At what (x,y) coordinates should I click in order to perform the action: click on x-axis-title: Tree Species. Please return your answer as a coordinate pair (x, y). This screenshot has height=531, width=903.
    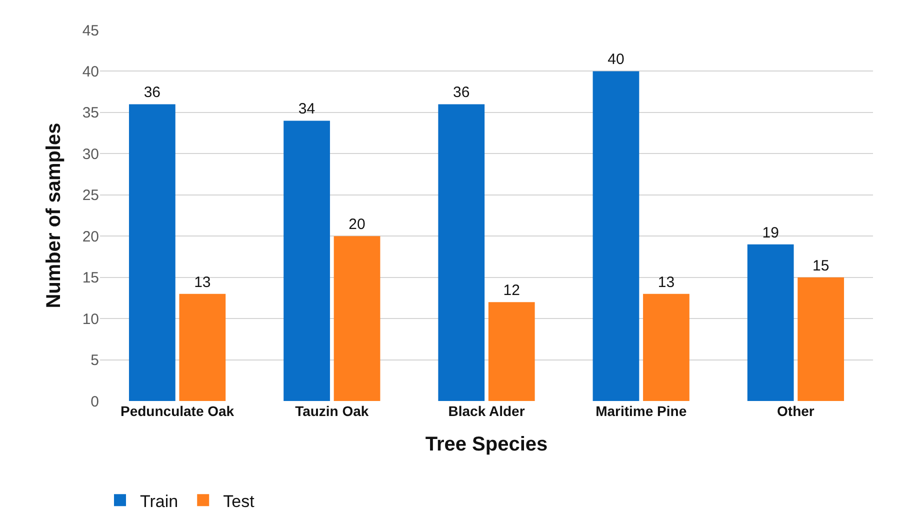
    Looking at the image, I should click on (486, 445).